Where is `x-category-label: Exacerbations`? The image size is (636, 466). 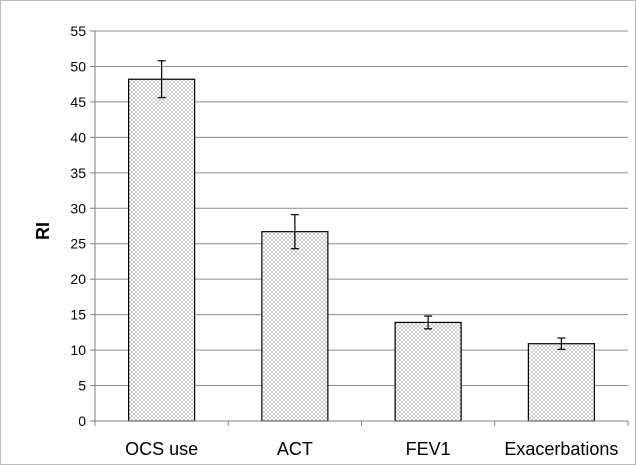 x-category-label: Exacerbations is located at coordinates (561, 449).